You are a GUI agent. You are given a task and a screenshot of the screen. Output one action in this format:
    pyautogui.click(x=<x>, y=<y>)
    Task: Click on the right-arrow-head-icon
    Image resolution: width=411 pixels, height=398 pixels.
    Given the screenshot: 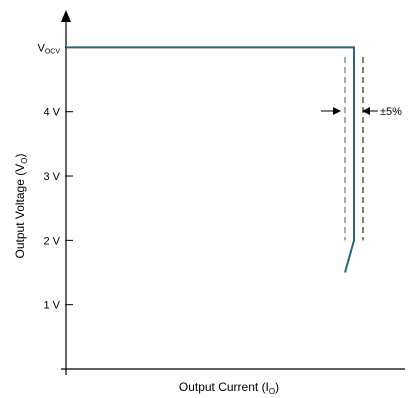 What is the action you would take?
    pyautogui.click(x=366, y=111)
    